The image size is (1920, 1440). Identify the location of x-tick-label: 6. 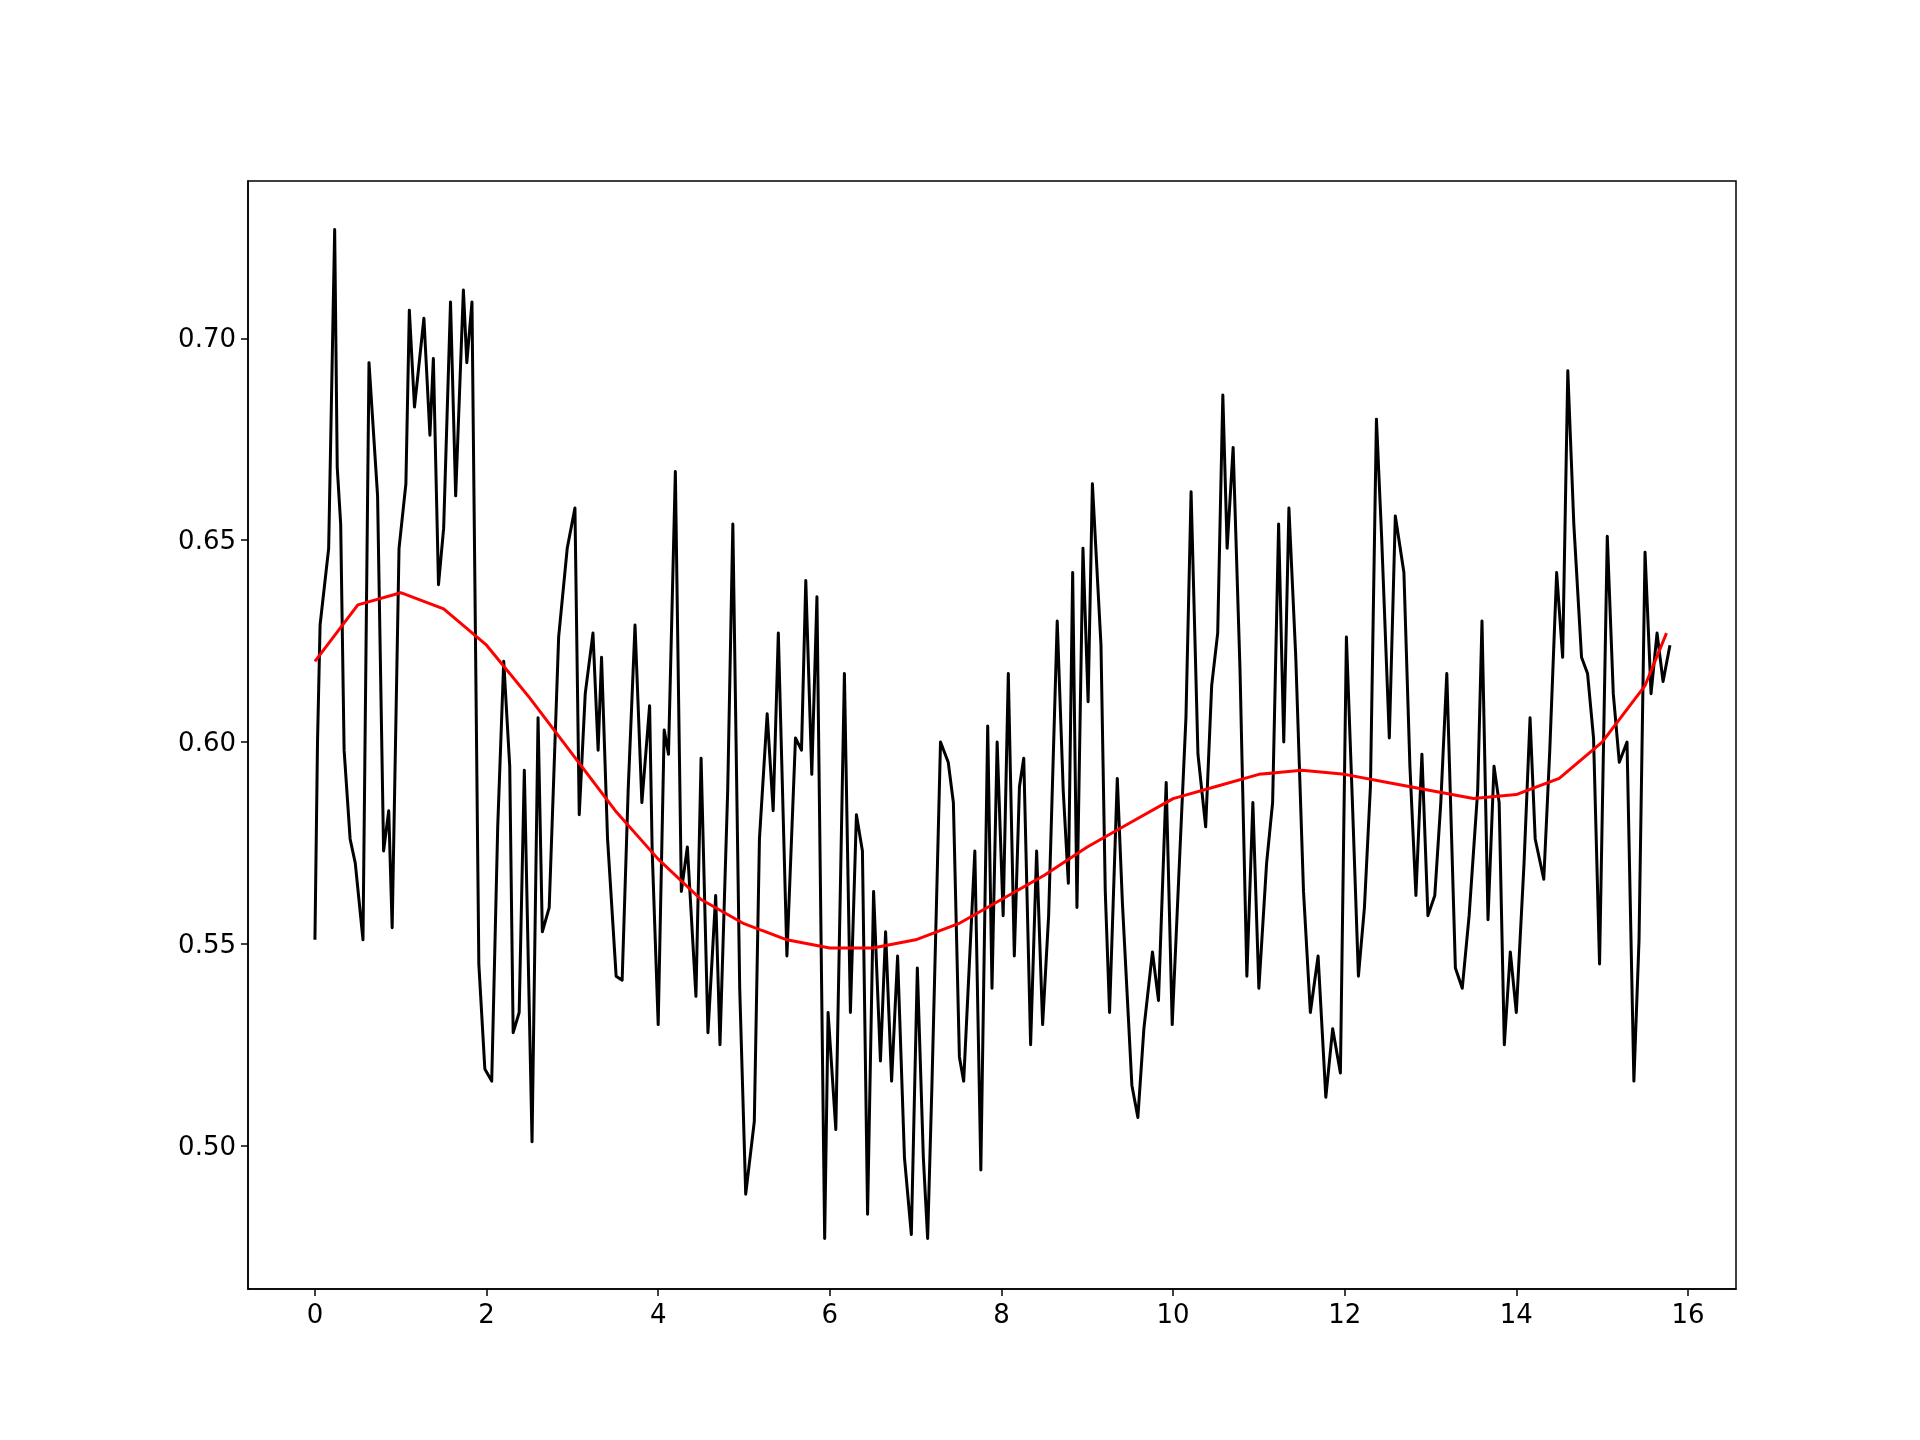
(830, 1314).